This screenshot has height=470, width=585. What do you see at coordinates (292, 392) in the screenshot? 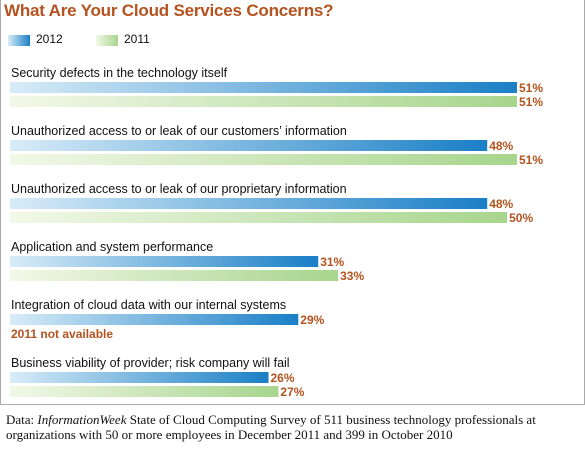
I see `data-label: 27%` at bounding box center [292, 392].